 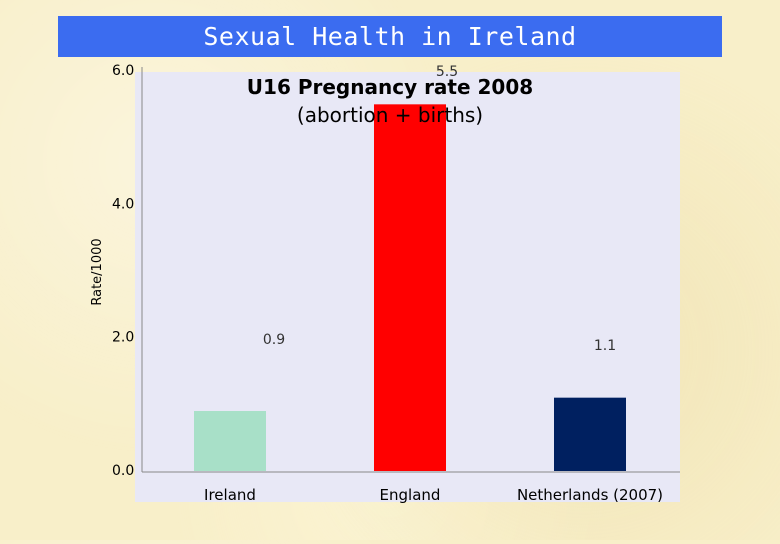 I want to click on y-tick-label: 6.0, so click(x=123, y=71).